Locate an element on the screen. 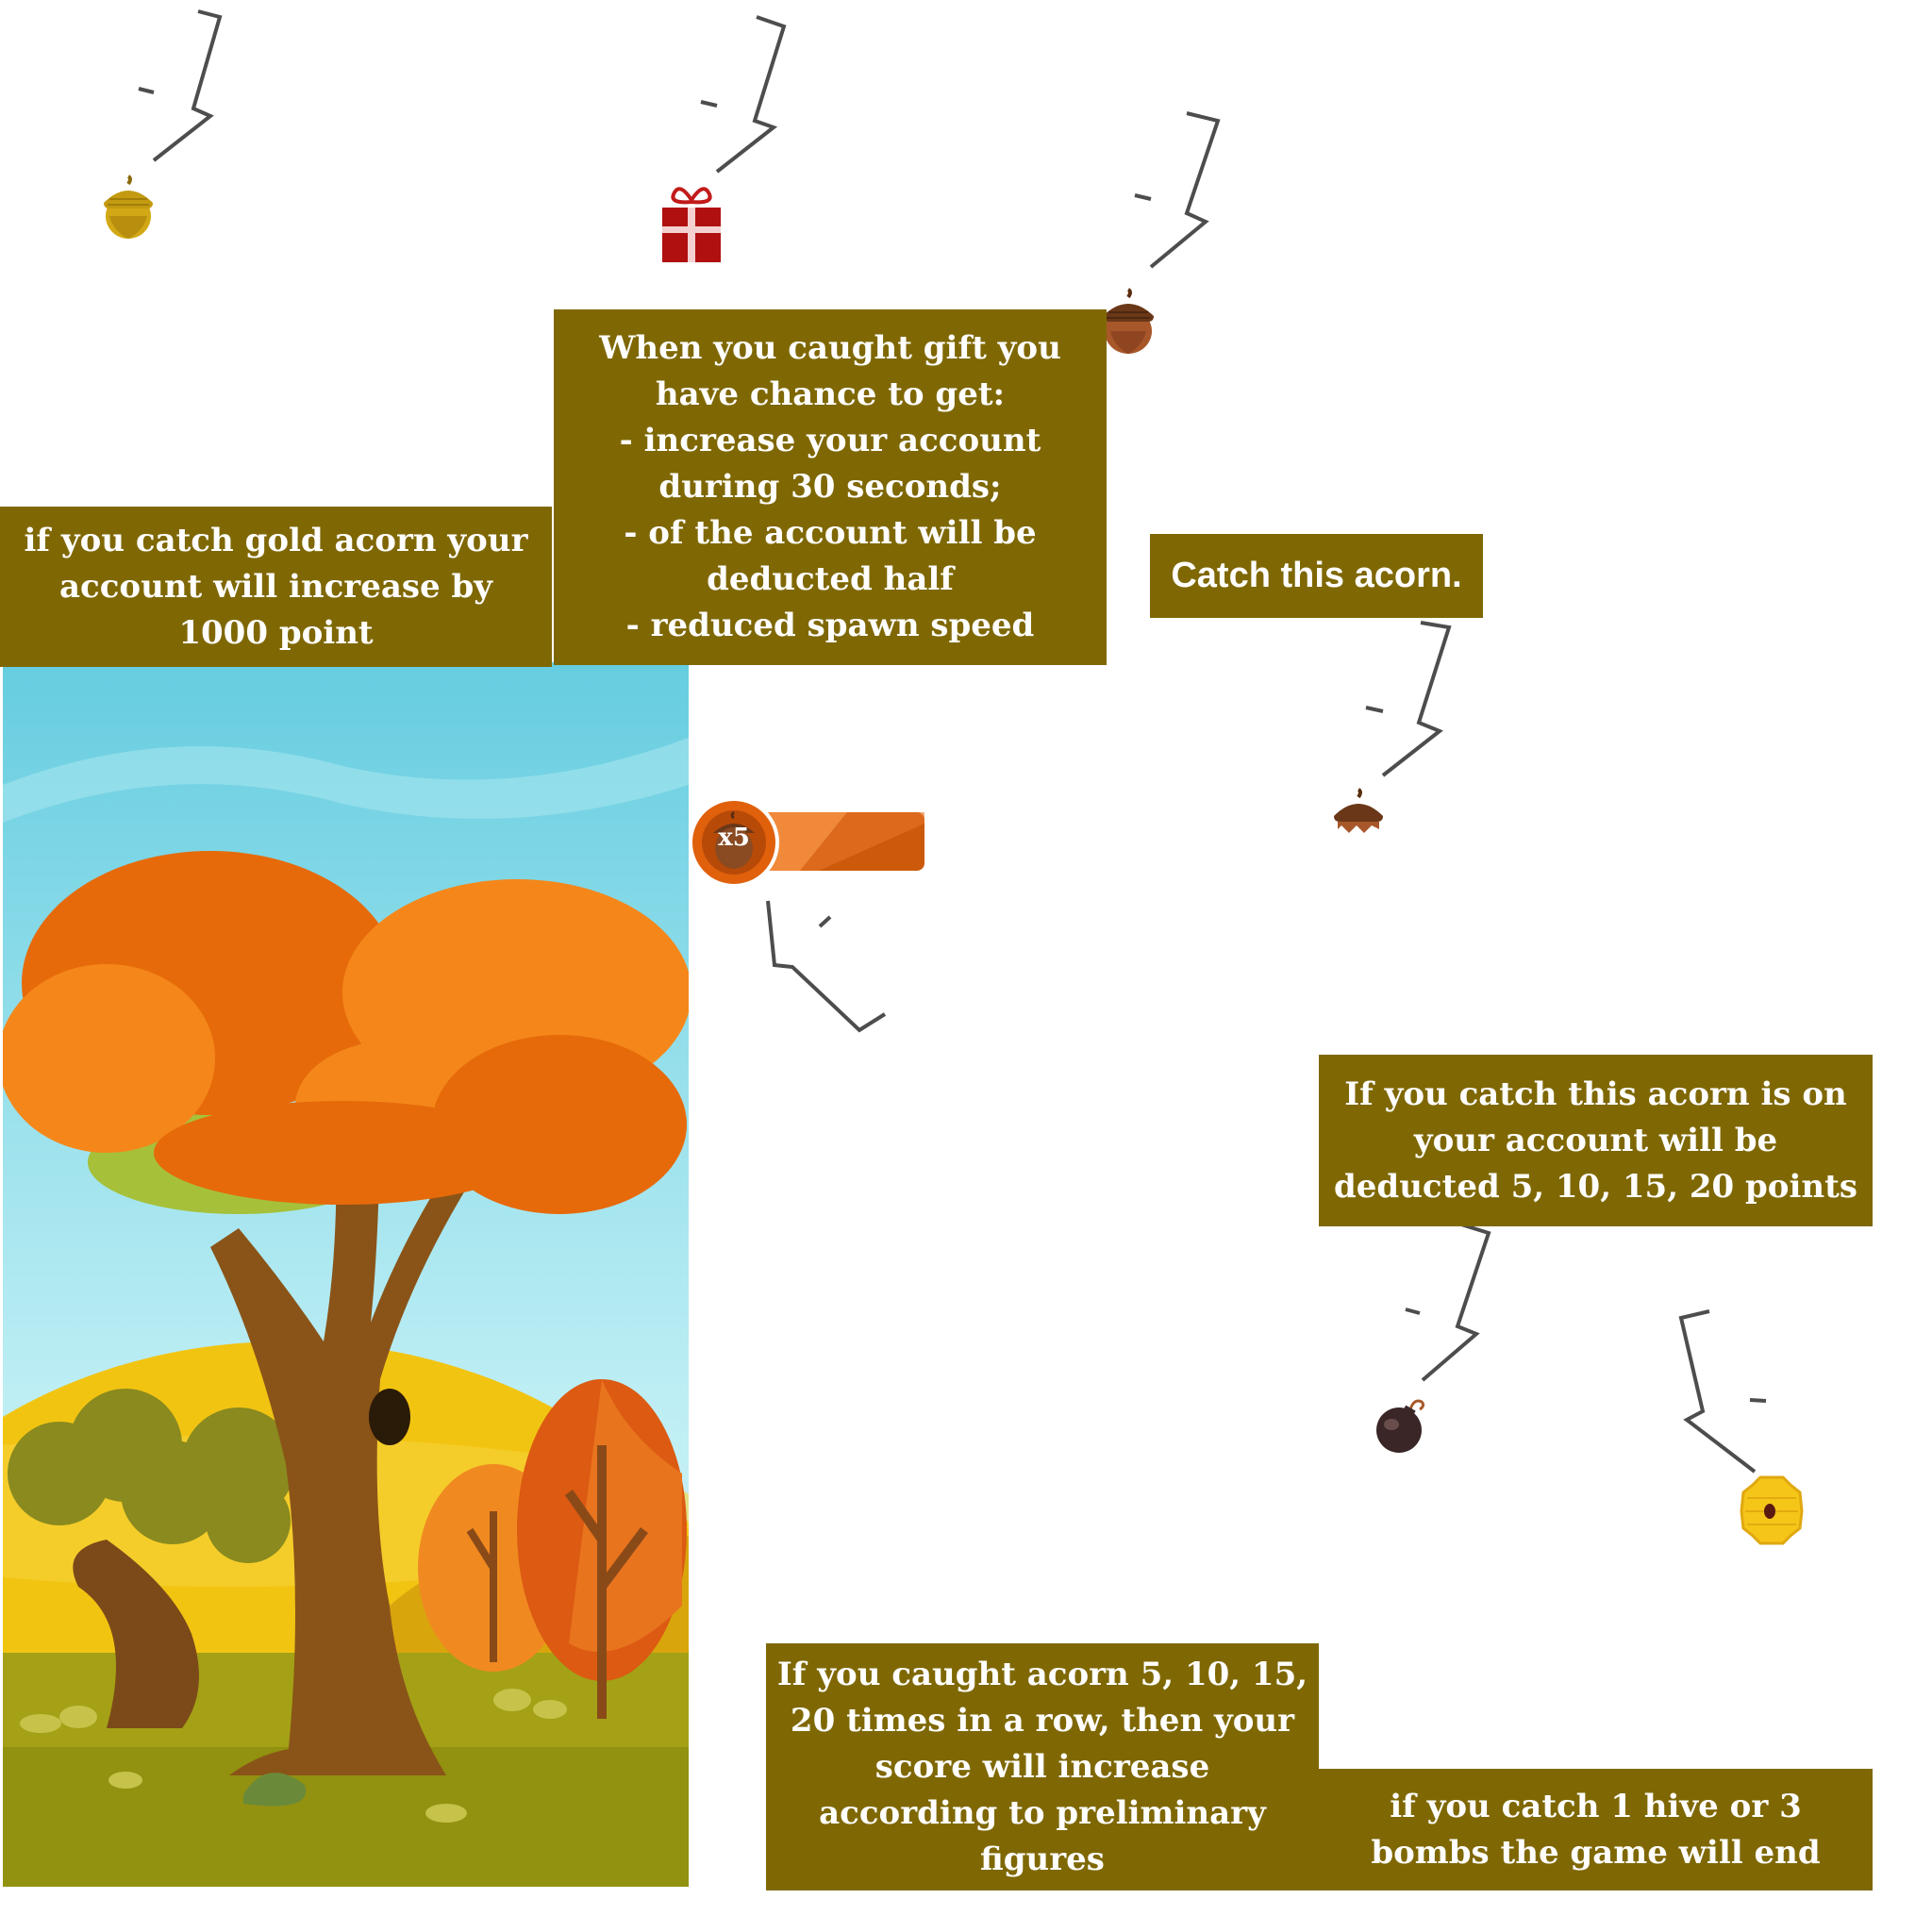 This screenshot has width=1932, height=1932. hive-icon is located at coordinates (1772, 1510).